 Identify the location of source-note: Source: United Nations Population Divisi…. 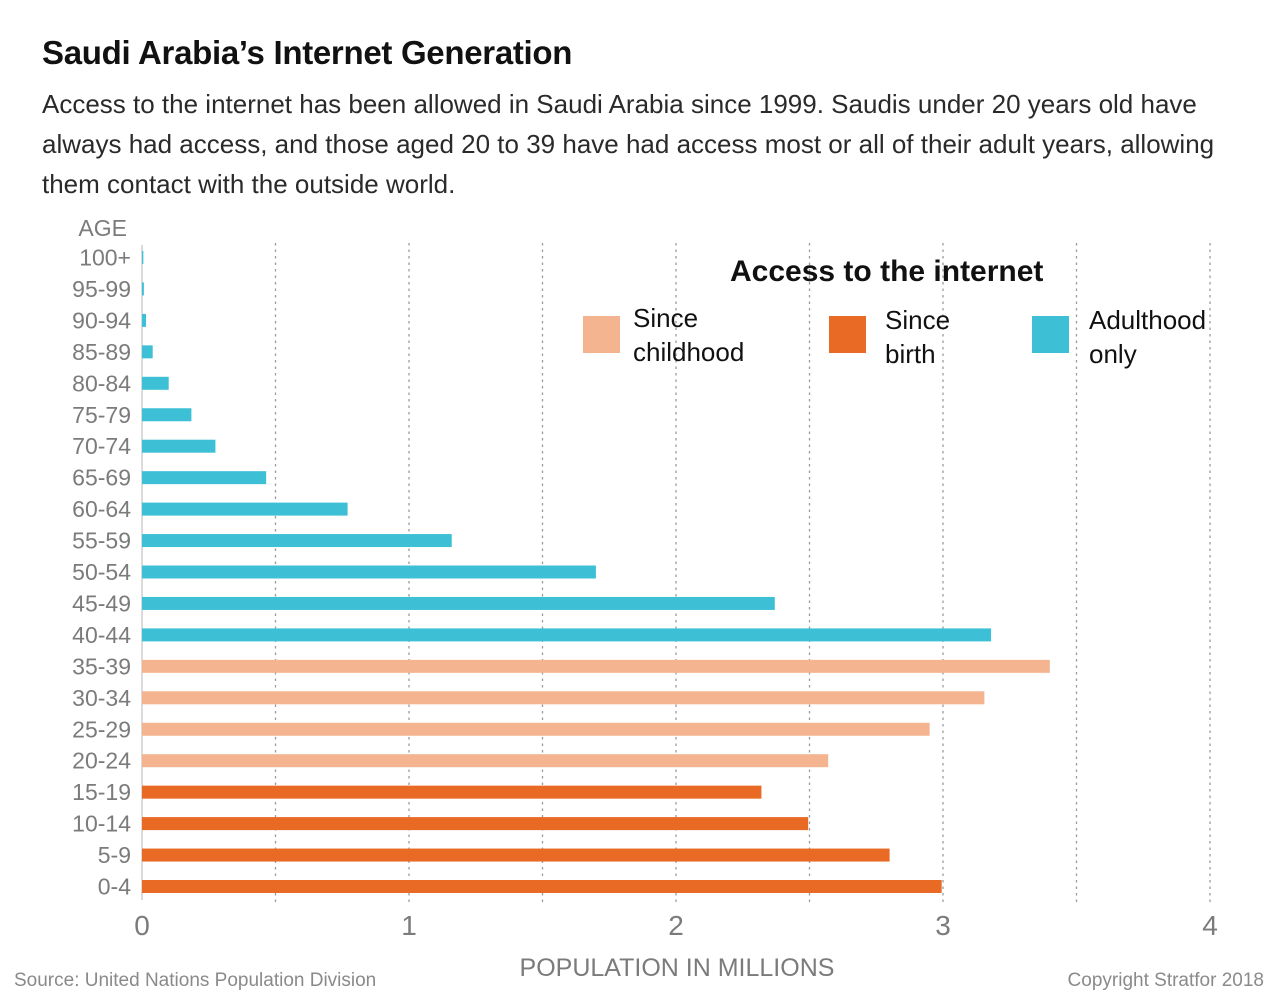
(195, 980).